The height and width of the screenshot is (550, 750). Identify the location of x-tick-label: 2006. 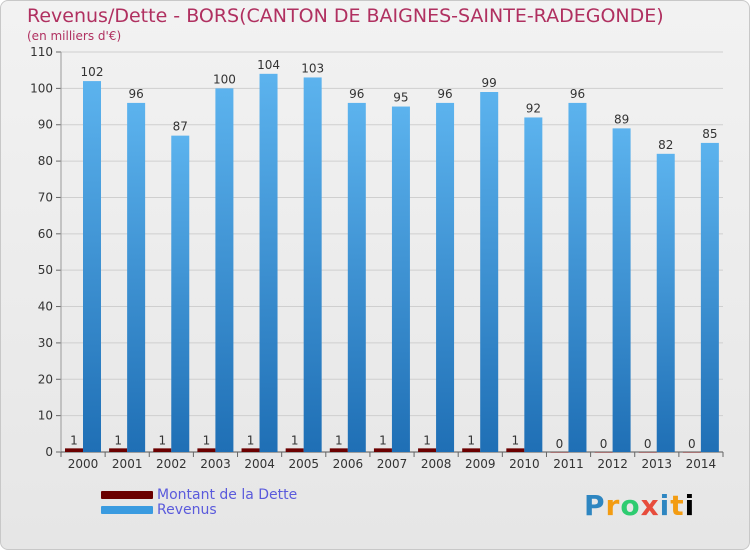
(348, 464).